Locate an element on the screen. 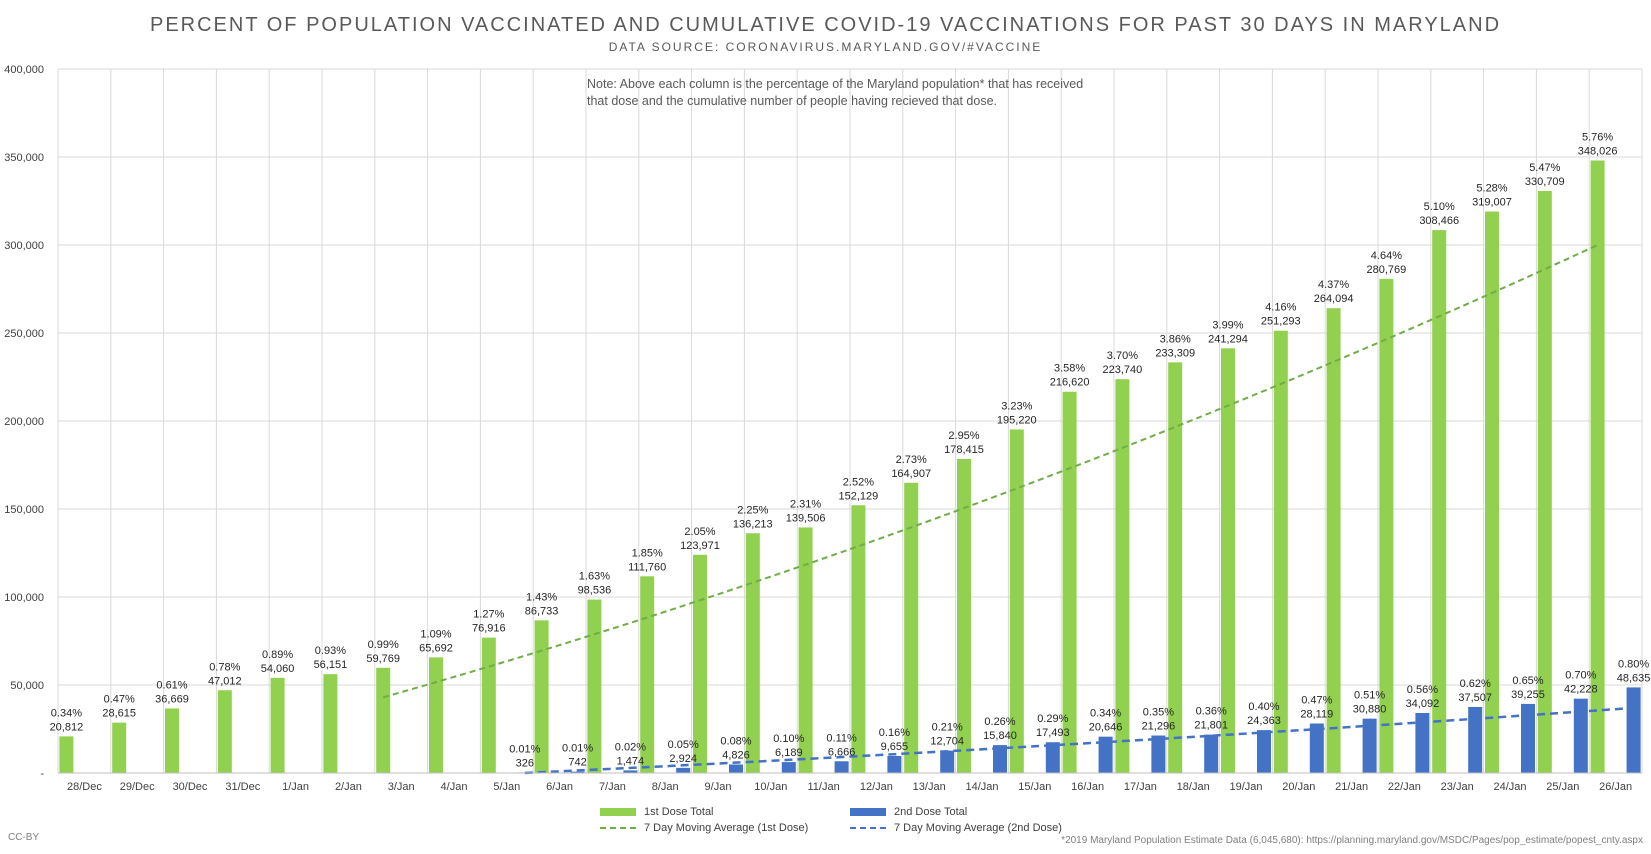 The height and width of the screenshot is (854, 1651). x-tick-label: 1/Jan is located at coordinates (295, 787).